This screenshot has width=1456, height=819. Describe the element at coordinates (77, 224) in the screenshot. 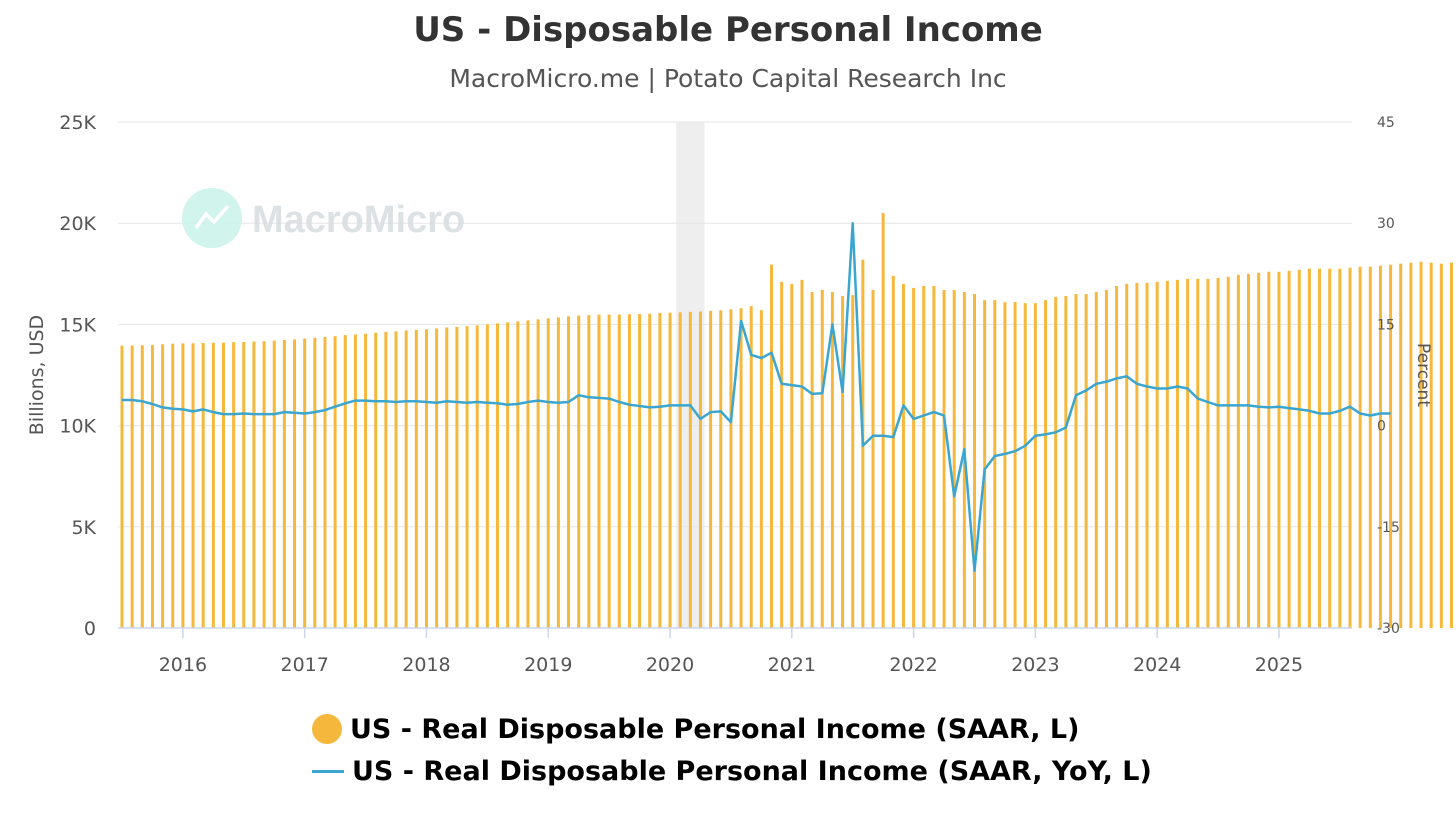

I see `y-tick-label: 20K` at that location.